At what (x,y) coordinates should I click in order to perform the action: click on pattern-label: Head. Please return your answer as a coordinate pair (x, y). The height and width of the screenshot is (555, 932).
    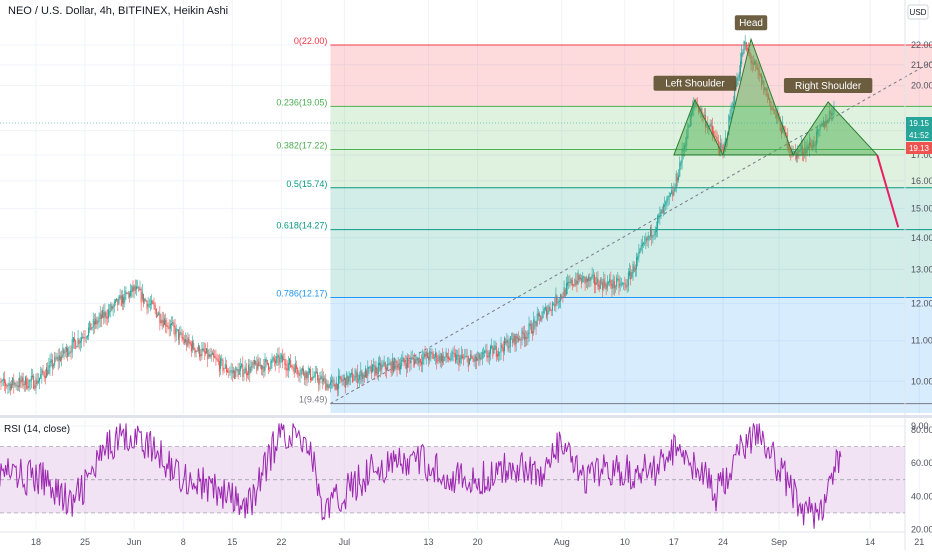
    Looking at the image, I should click on (751, 23).